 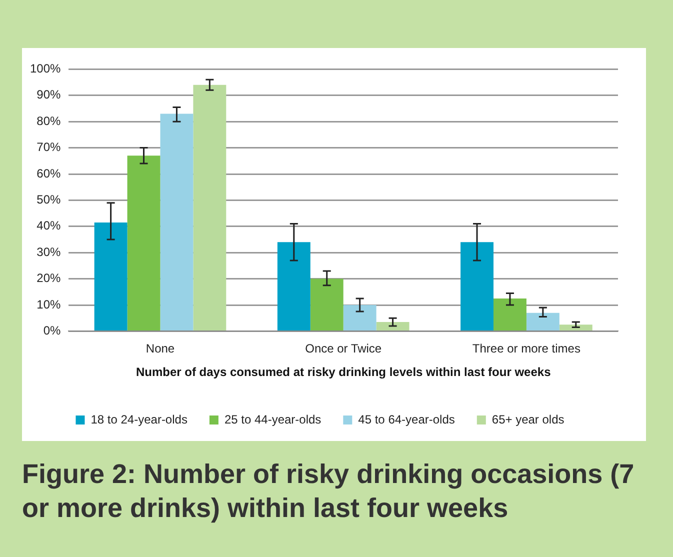 What do you see at coordinates (49, 95) in the screenshot?
I see `y-tick-label: 90%` at bounding box center [49, 95].